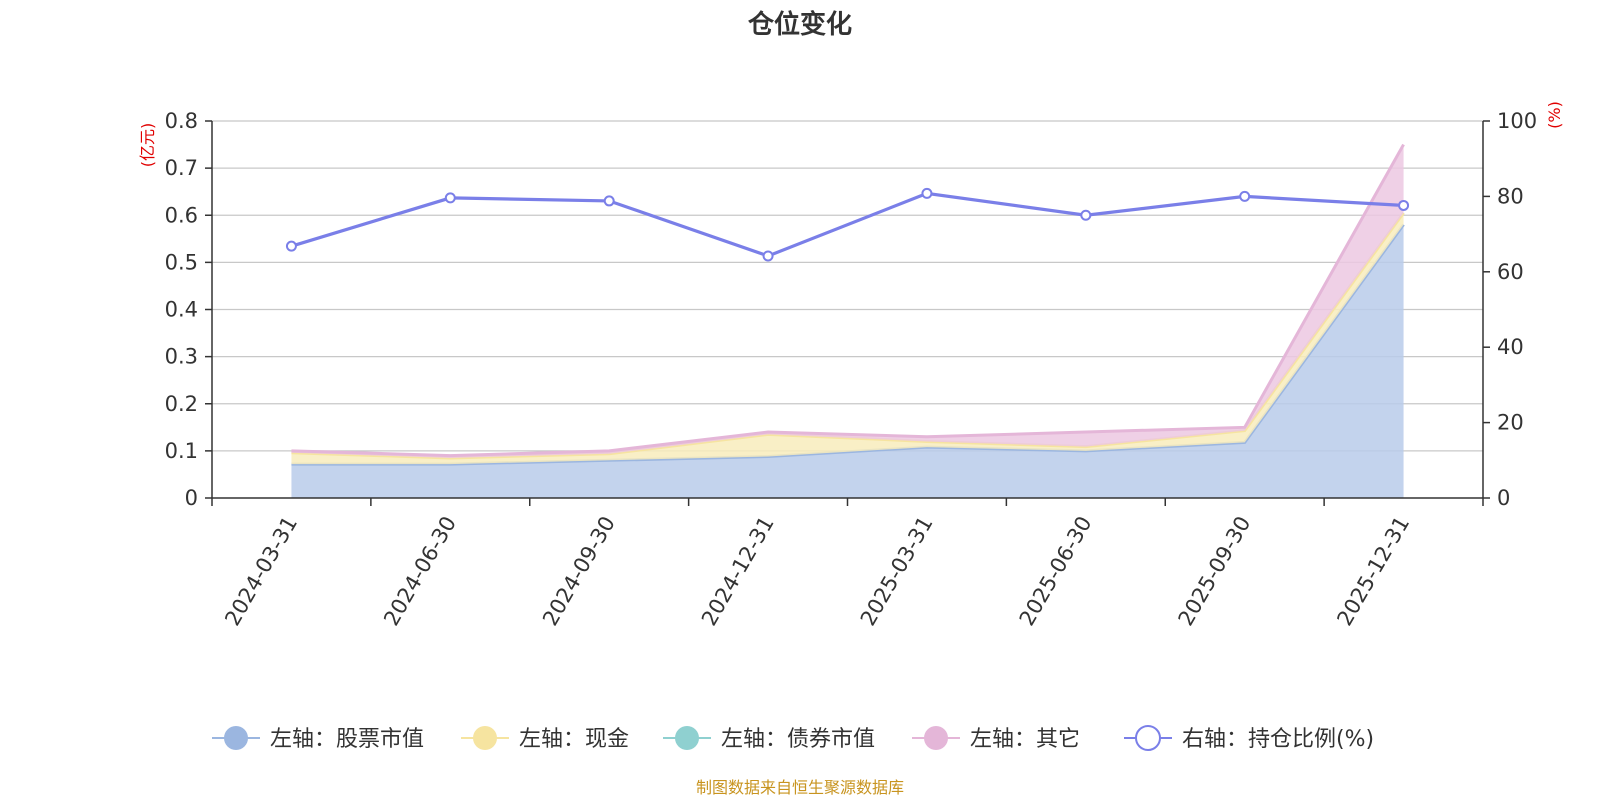 The width and height of the screenshot is (1600, 800). Describe the element at coordinates (579, 571) in the screenshot. I see `x-tick-label: 2024-09-30` at that location.